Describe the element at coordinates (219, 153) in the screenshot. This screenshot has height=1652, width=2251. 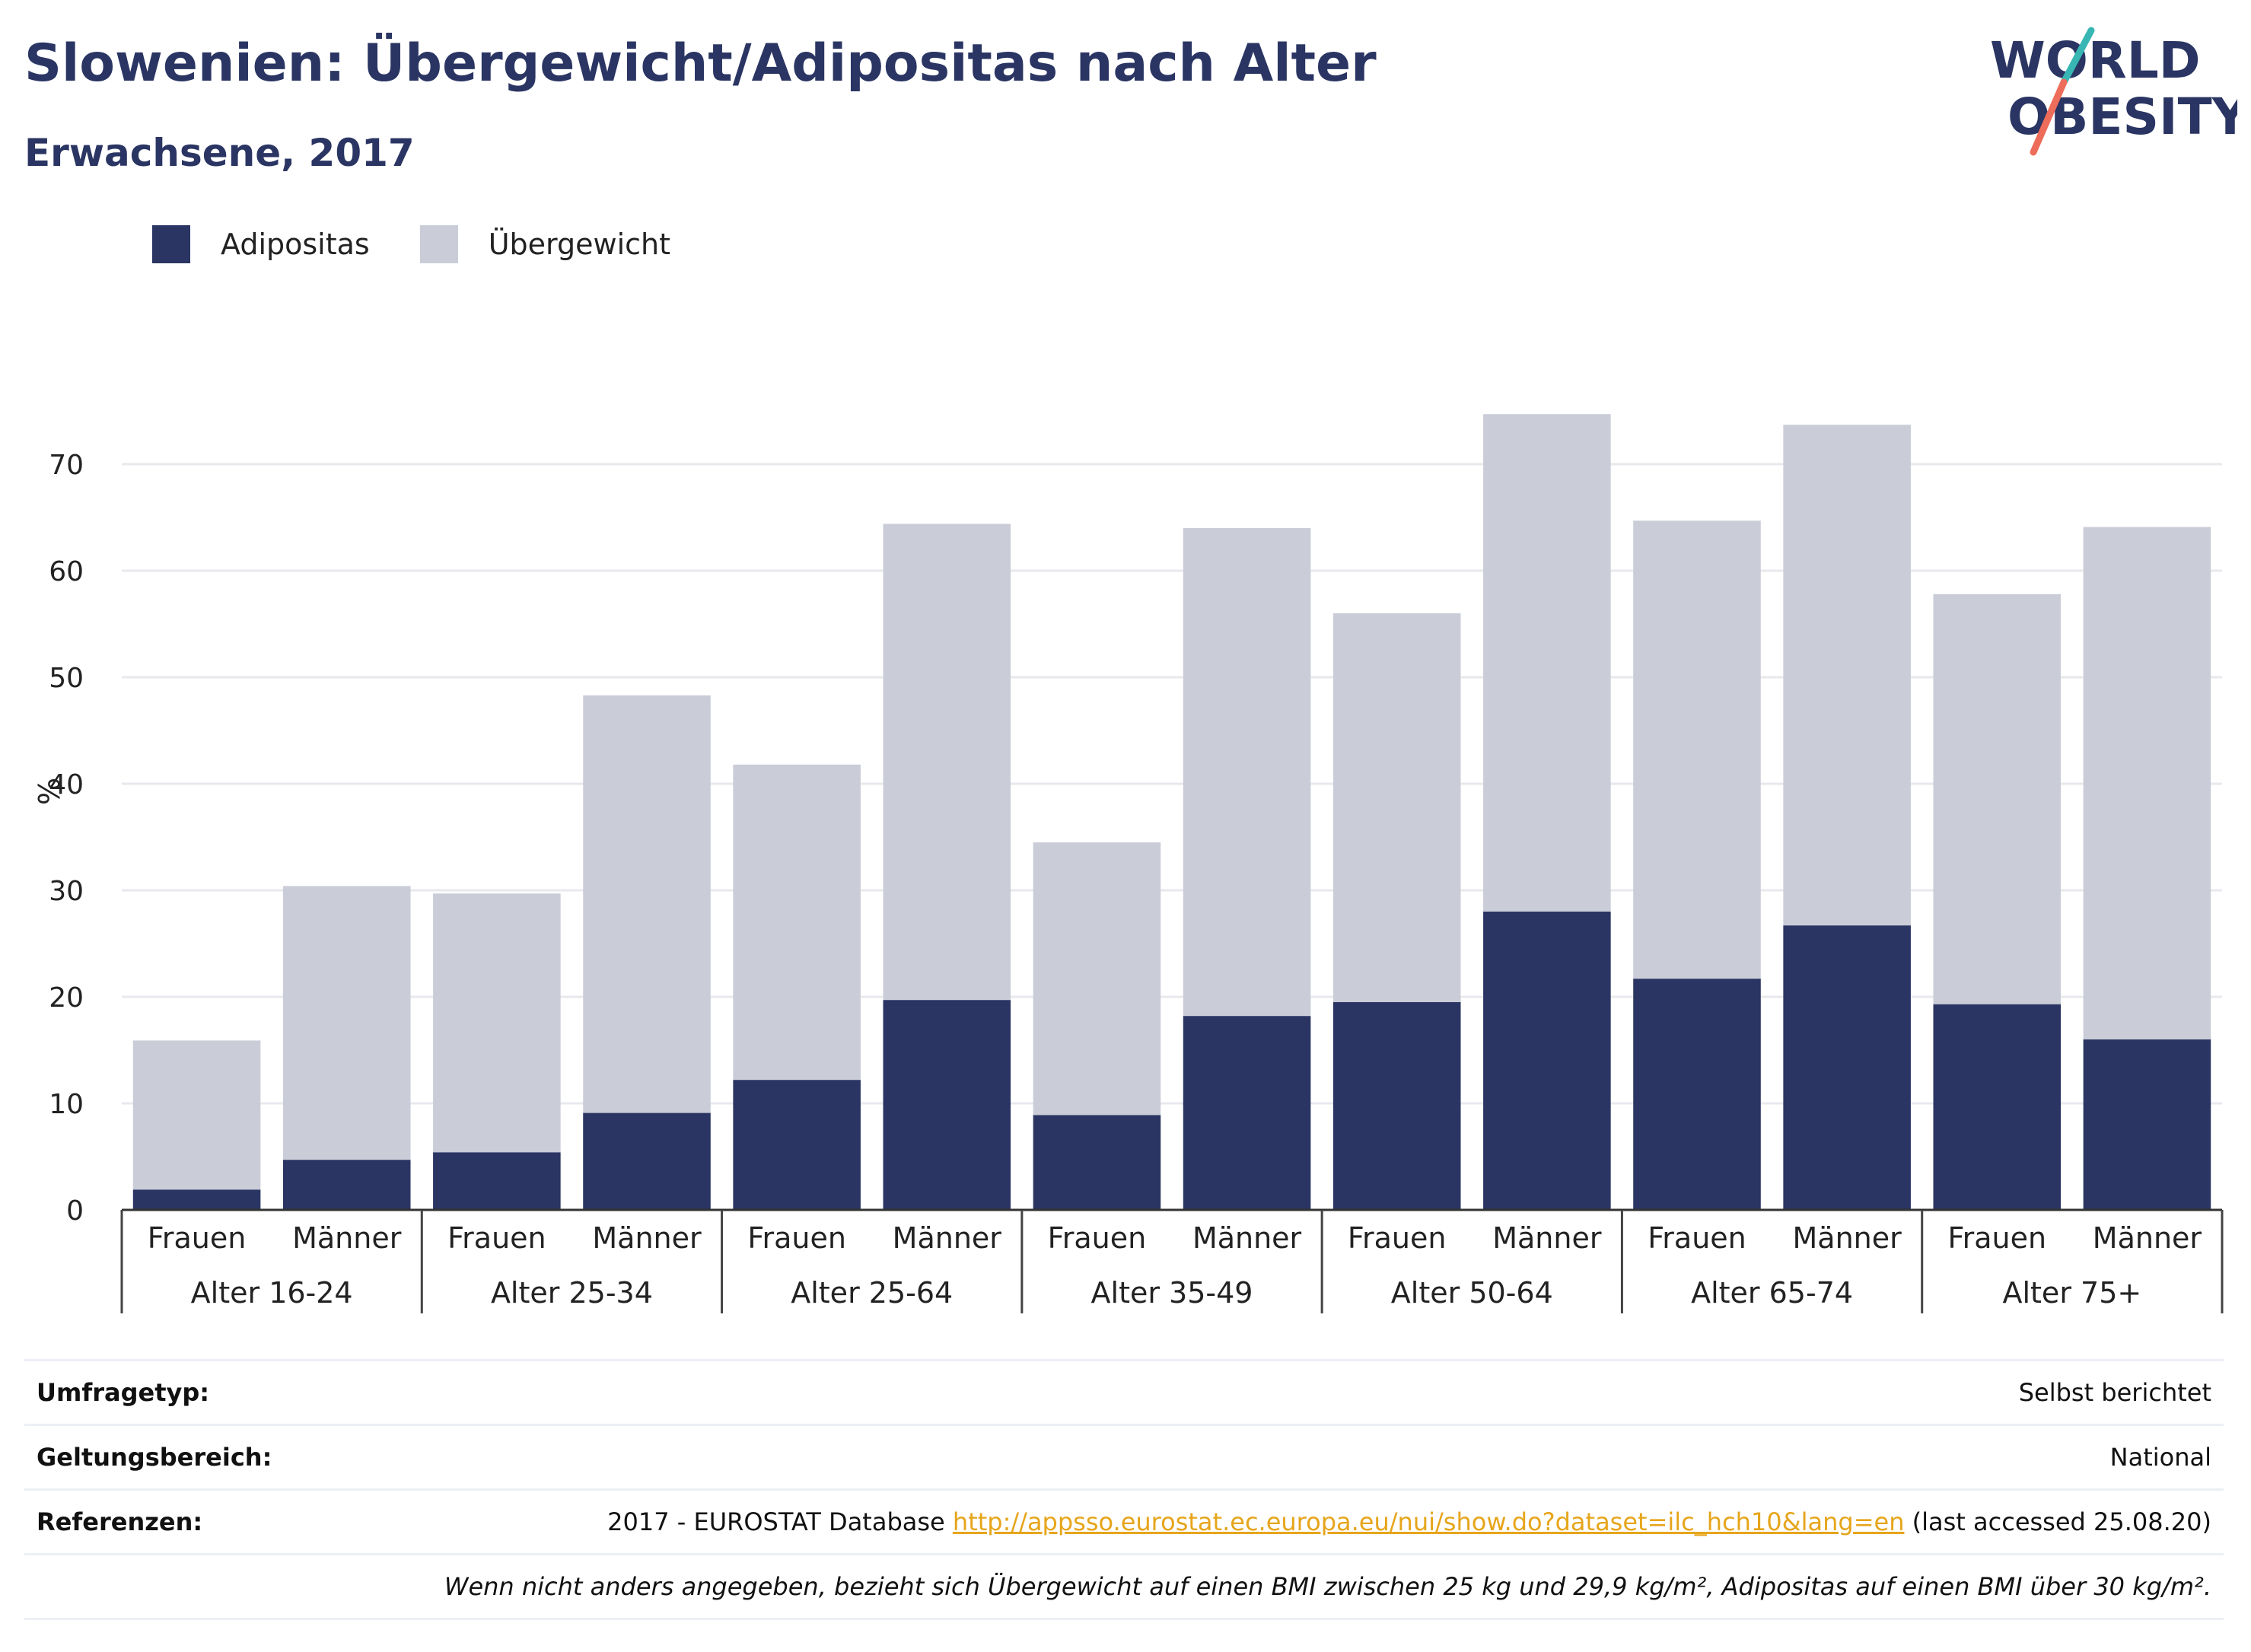
I see `page-subtitle: Erwachsene, 2017` at that location.